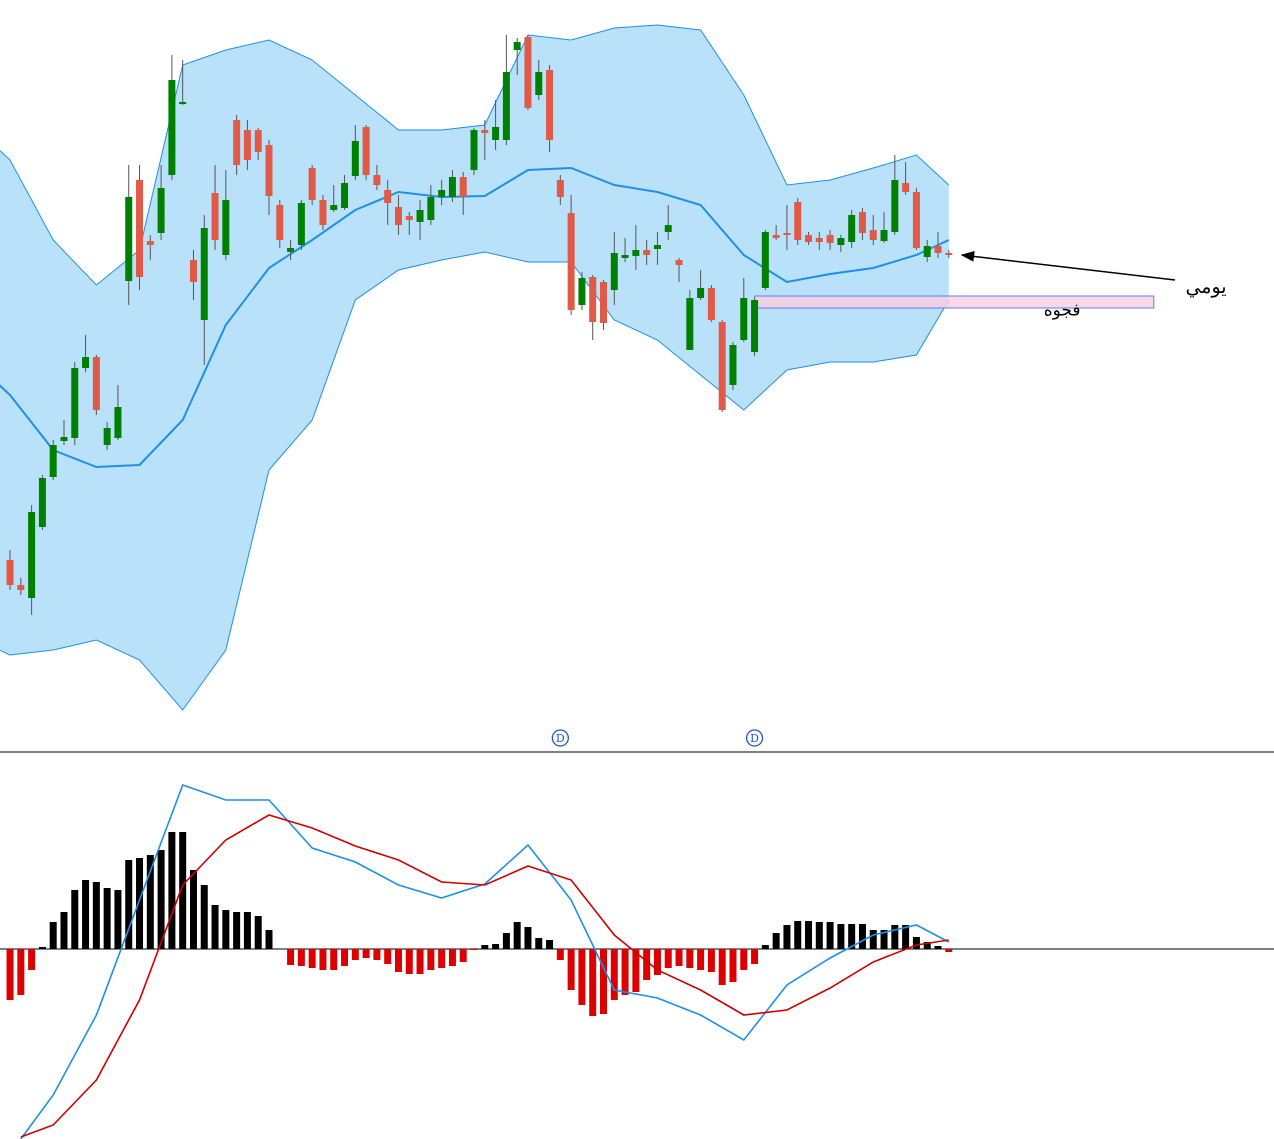 The height and width of the screenshot is (1139, 1274). What do you see at coordinates (1068, 266) in the screenshot?
I see `annotation-arrow` at bounding box center [1068, 266].